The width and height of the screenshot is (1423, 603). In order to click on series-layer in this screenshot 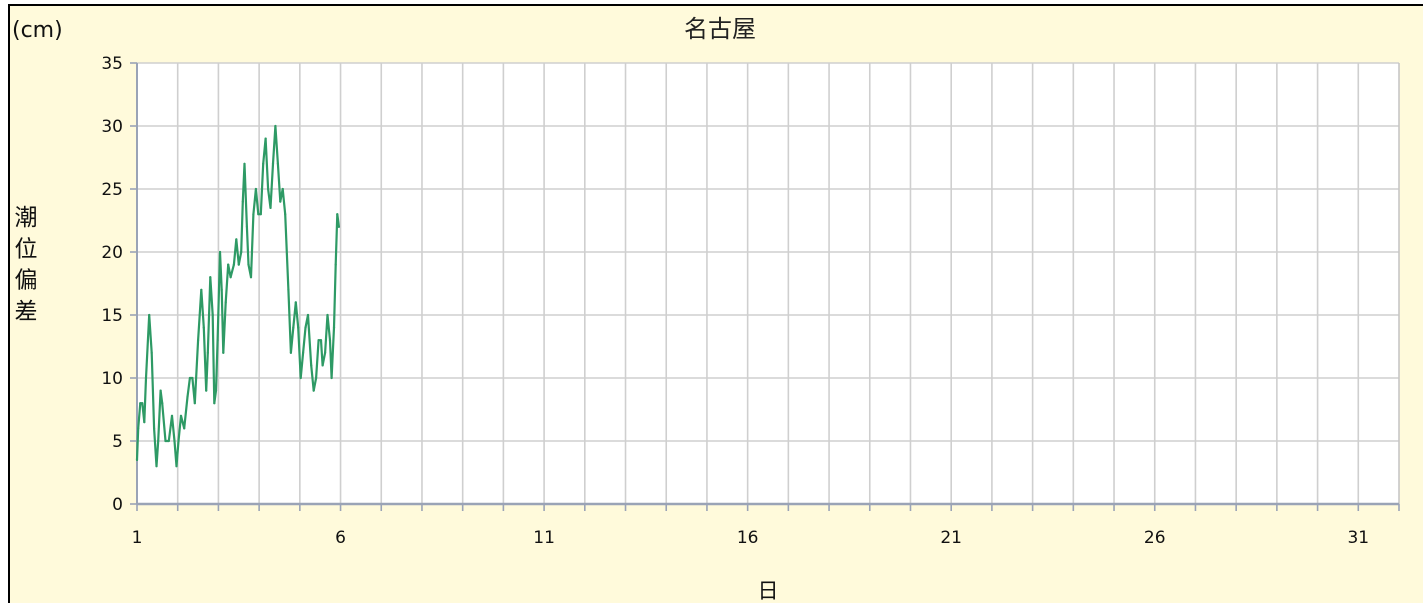, I will do `click(238, 296)`.